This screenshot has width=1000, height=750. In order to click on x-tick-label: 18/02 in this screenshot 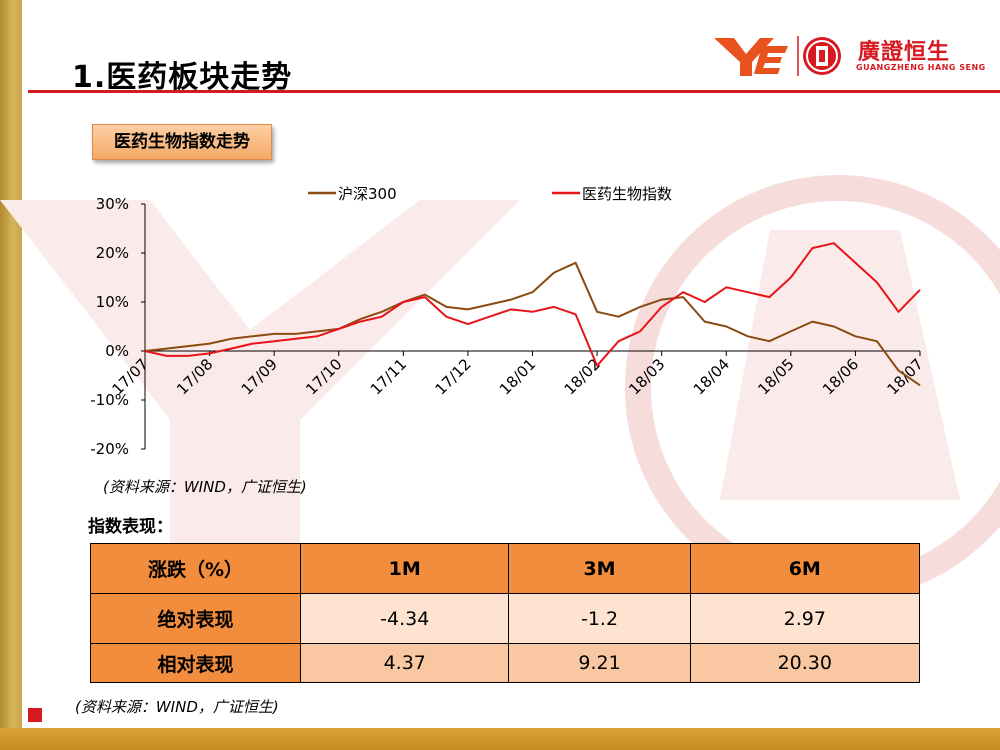, I will do `click(582, 376)`.